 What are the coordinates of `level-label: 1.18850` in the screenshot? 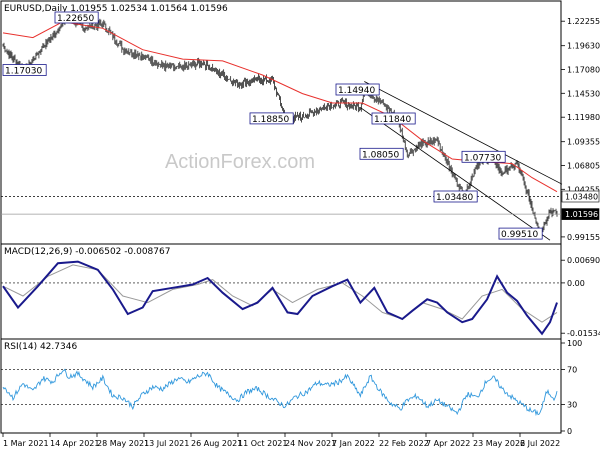 It's located at (270, 120).